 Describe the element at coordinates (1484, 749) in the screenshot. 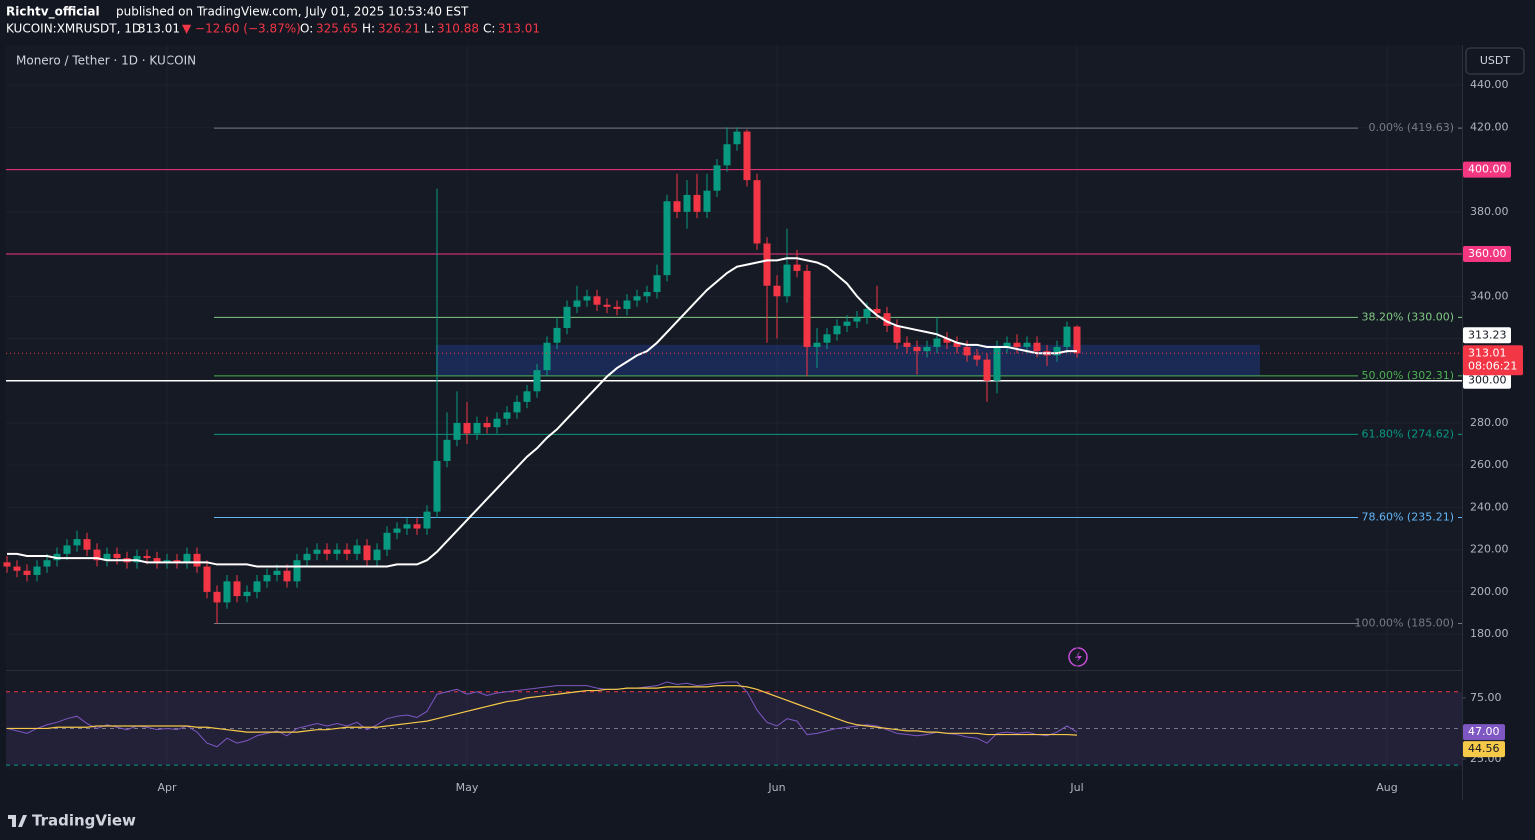

I see `rsi-ma-badge` at that location.